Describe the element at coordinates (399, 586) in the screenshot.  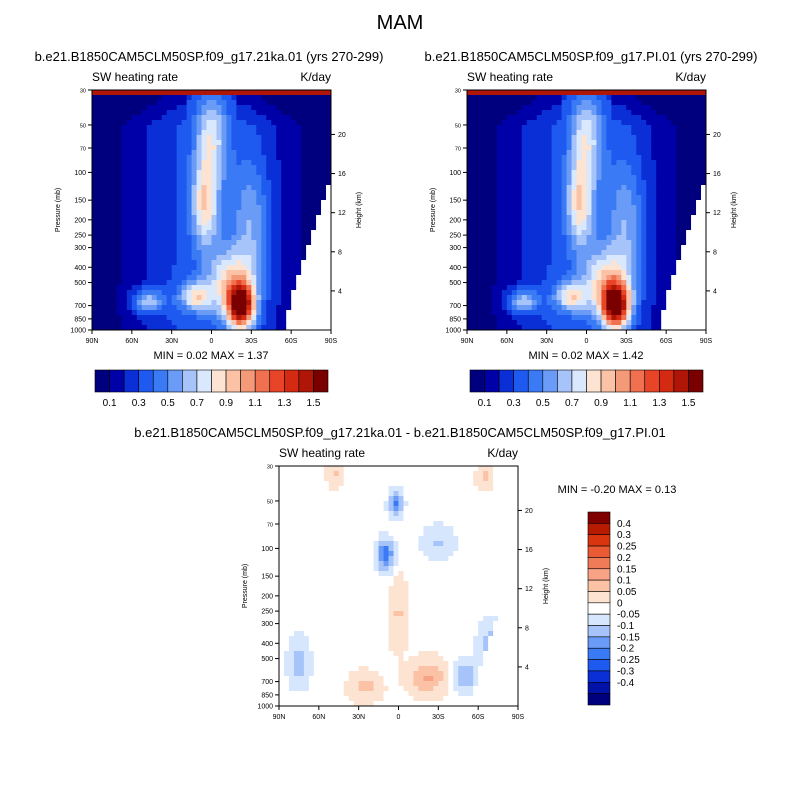
I see `heatmap-cells` at that location.